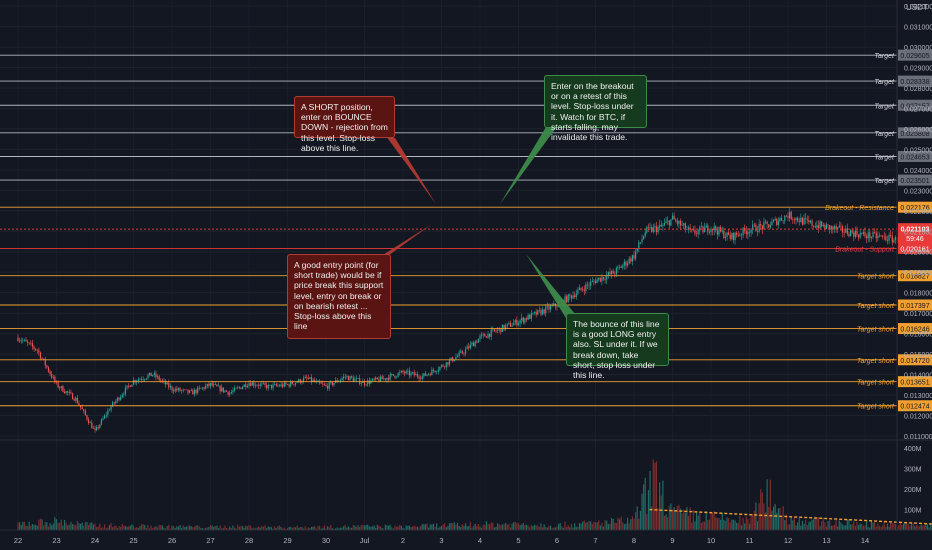  I want to click on countdown-text: 59:46, so click(915, 239).